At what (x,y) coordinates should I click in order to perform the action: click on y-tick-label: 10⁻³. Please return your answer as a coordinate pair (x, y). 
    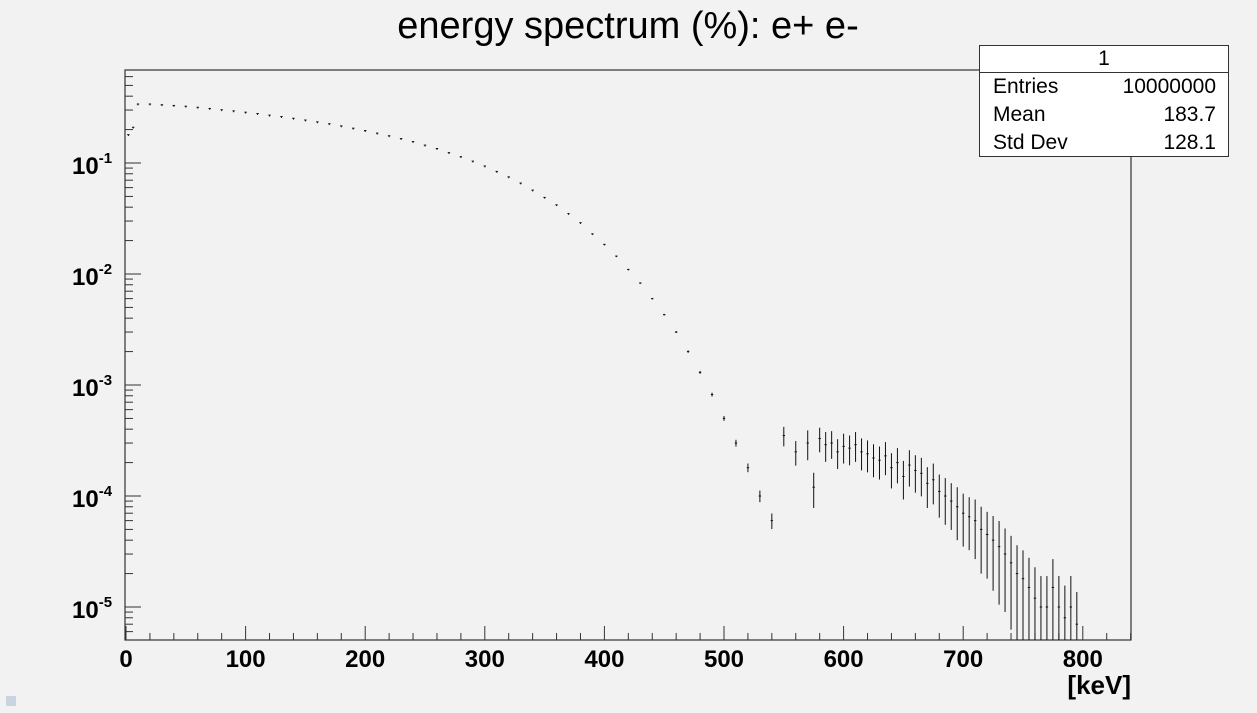
    Looking at the image, I should click on (92, 387).